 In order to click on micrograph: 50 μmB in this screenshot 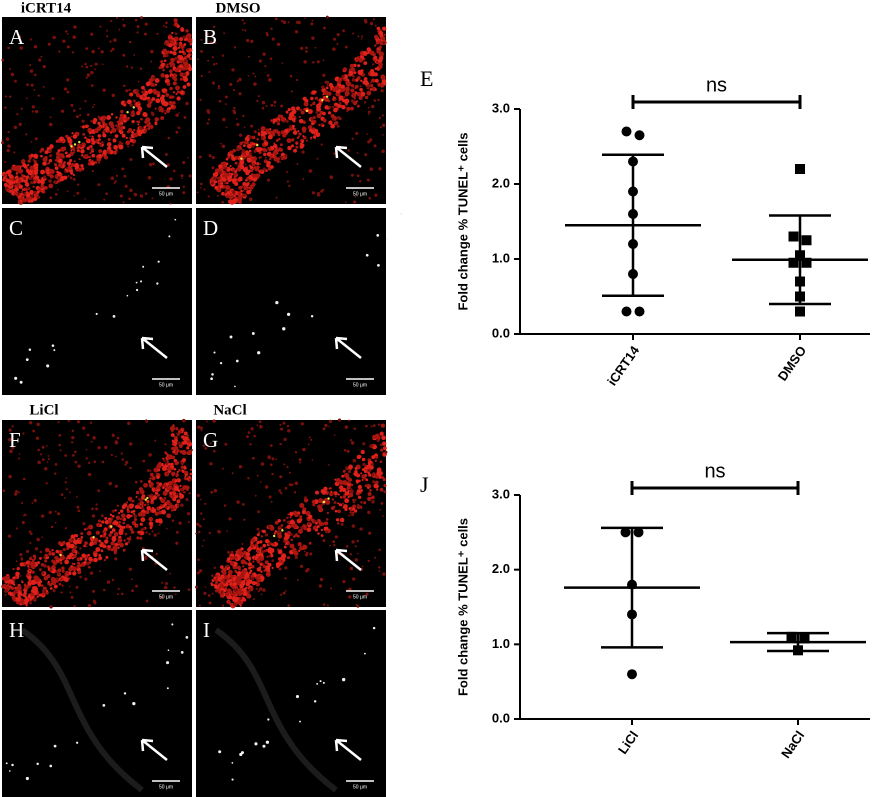, I will do `click(291, 110)`.